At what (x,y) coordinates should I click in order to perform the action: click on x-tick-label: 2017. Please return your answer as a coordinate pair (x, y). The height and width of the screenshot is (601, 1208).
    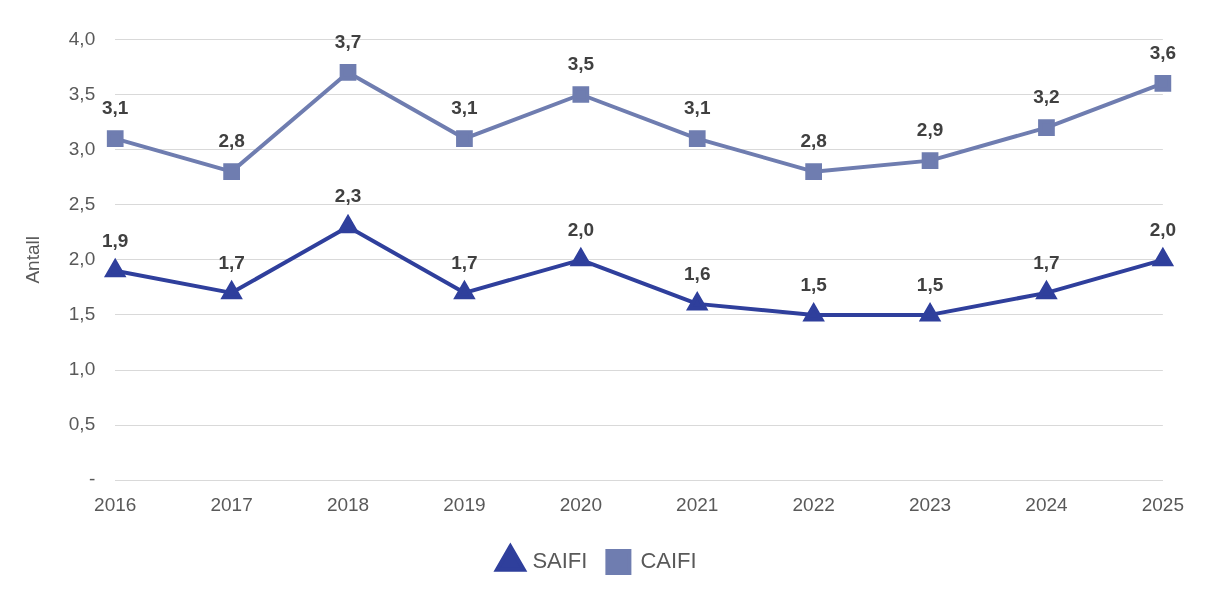
    Looking at the image, I should click on (231, 504).